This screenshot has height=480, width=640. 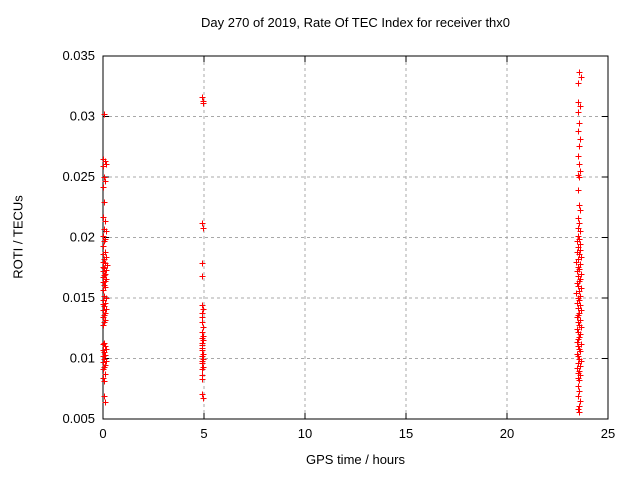 What do you see at coordinates (78, 418) in the screenshot?
I see `y-tick-label: 0.005` at bounding box center [78, 418].